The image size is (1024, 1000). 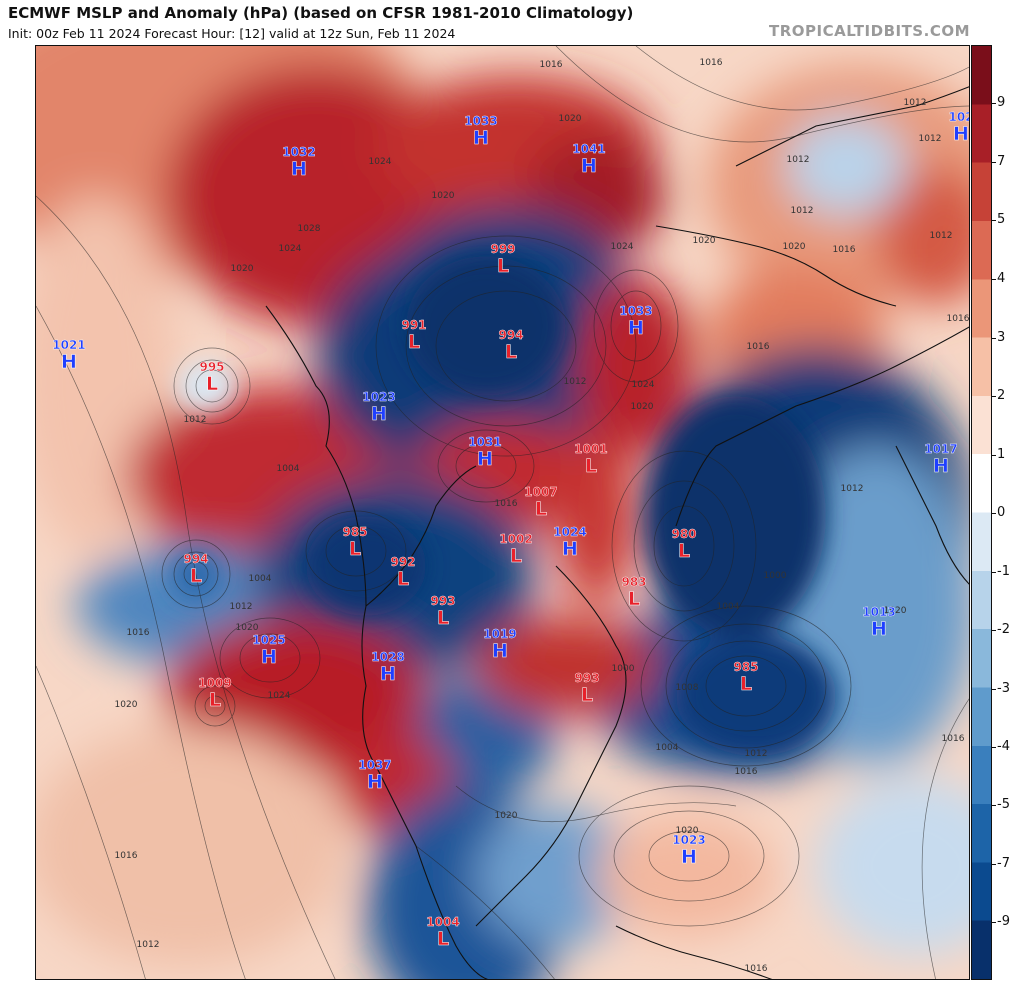 I want to click on anomaly-colorbar, so click(x=981, y=512).